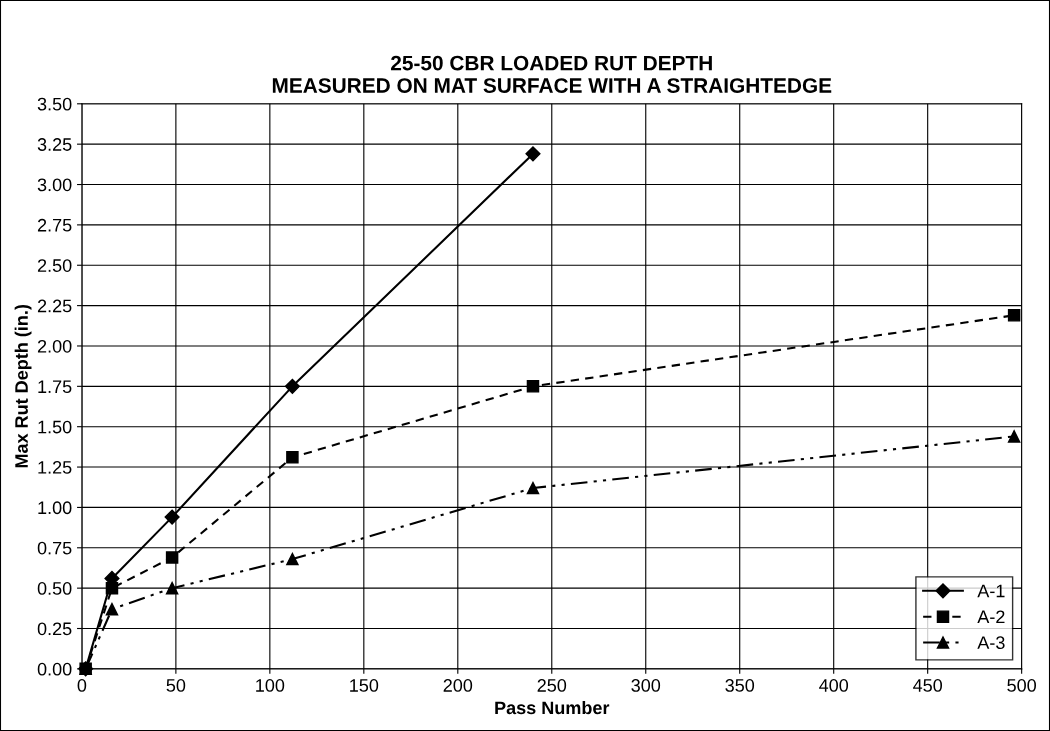  What do you see at coordinates (646, 685) in the screenshot?
I see `x-tick-label: 300` at bounding box center [646, 685].